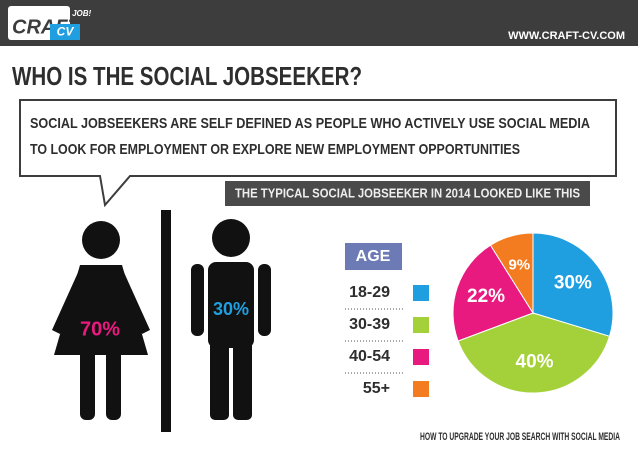 This screenshot has height=452, width=638. I want to click on logo-suffix: CV, so click(66, 32).